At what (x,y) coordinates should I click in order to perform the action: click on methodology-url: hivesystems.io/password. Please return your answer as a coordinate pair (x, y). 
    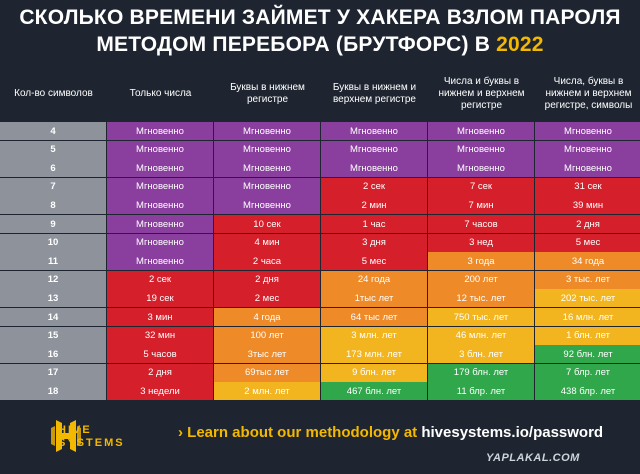
    Looking at the image, I should click on (512, 432).